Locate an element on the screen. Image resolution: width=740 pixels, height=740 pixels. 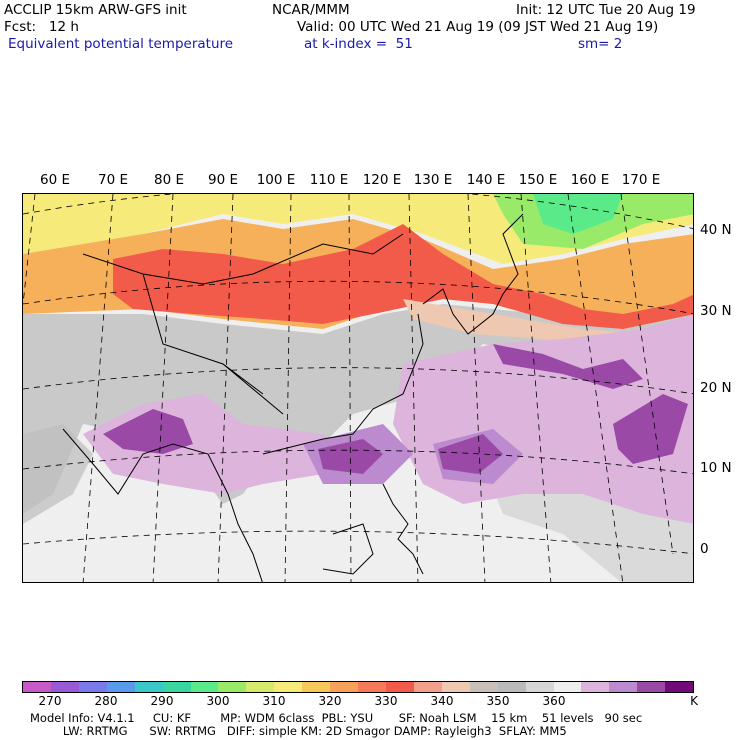
lat-label: 0 is located at coordinates (704, 549).